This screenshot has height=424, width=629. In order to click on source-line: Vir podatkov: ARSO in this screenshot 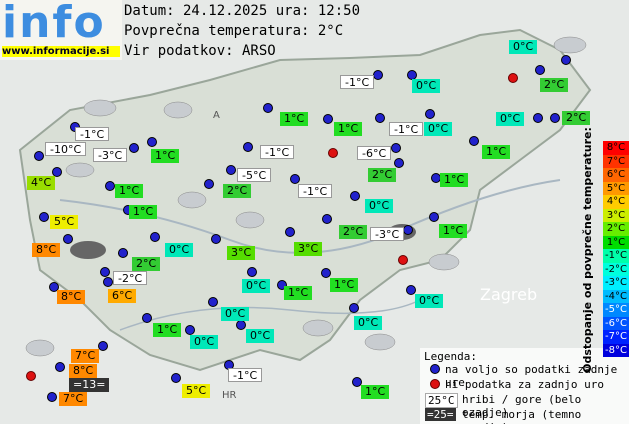, I will do `click(200, 51)`.